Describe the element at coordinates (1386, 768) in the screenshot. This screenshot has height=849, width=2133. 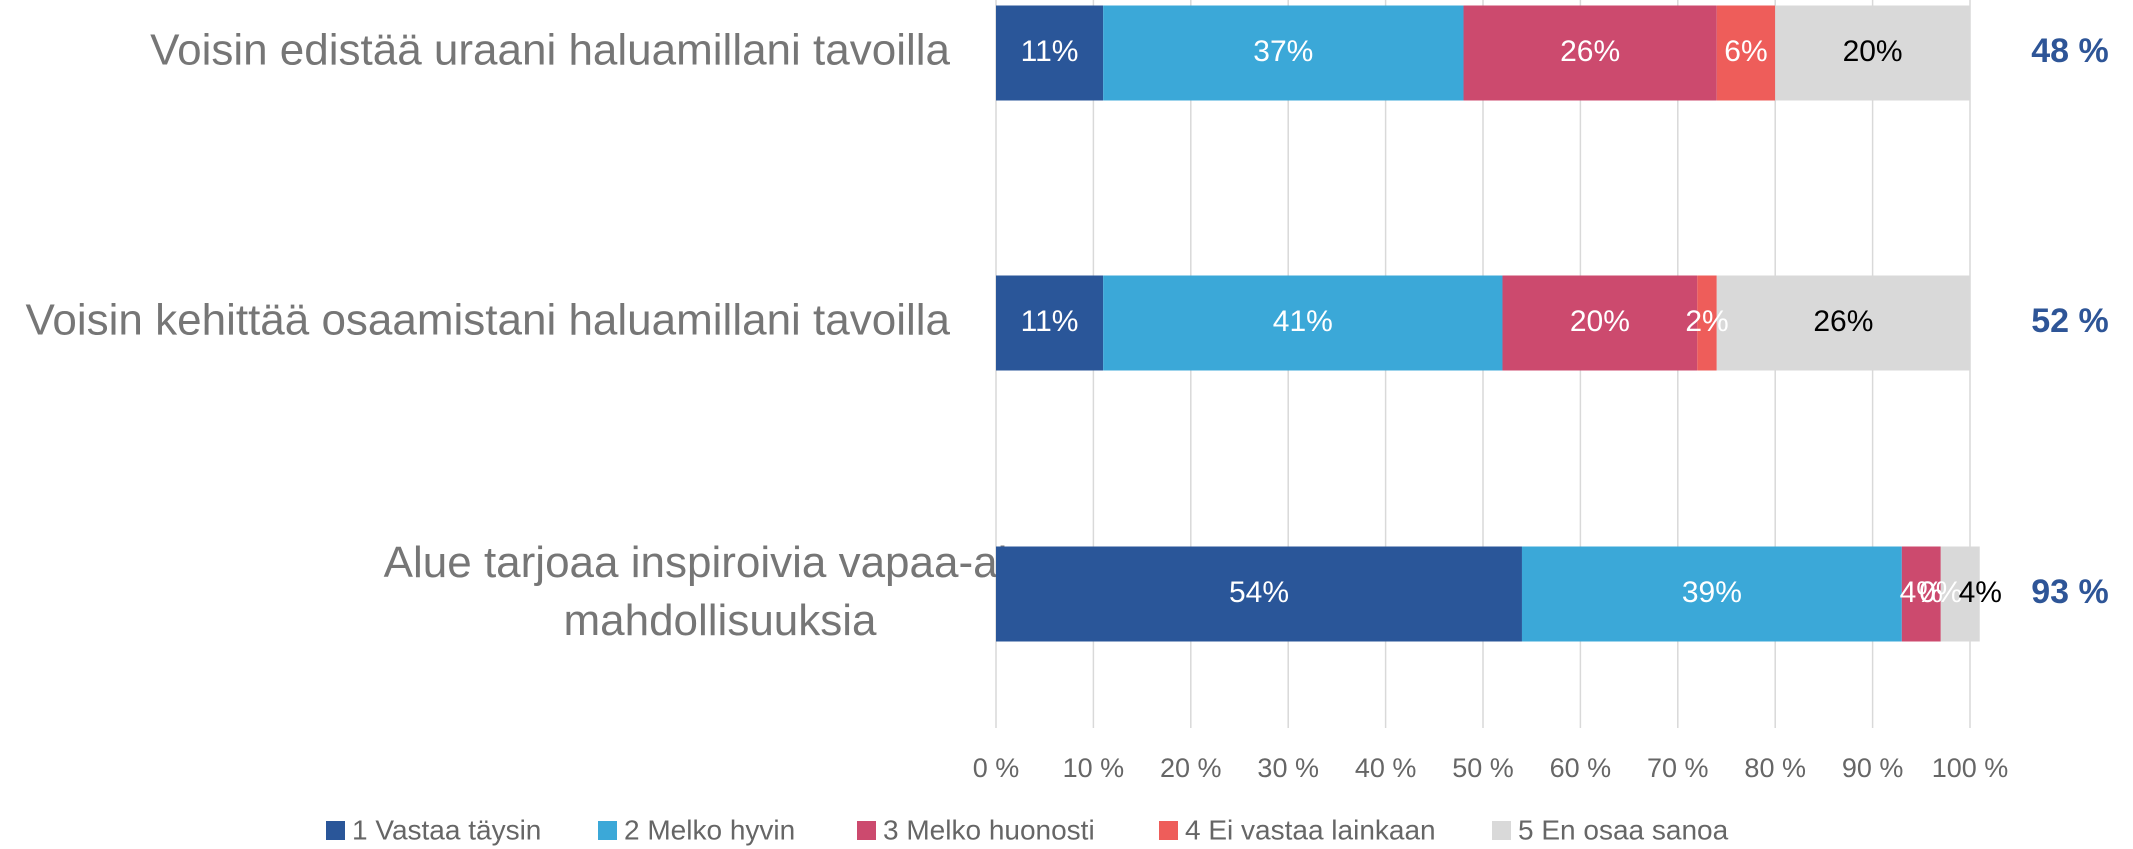
I see `x-tick-label: 40 %` at that location.